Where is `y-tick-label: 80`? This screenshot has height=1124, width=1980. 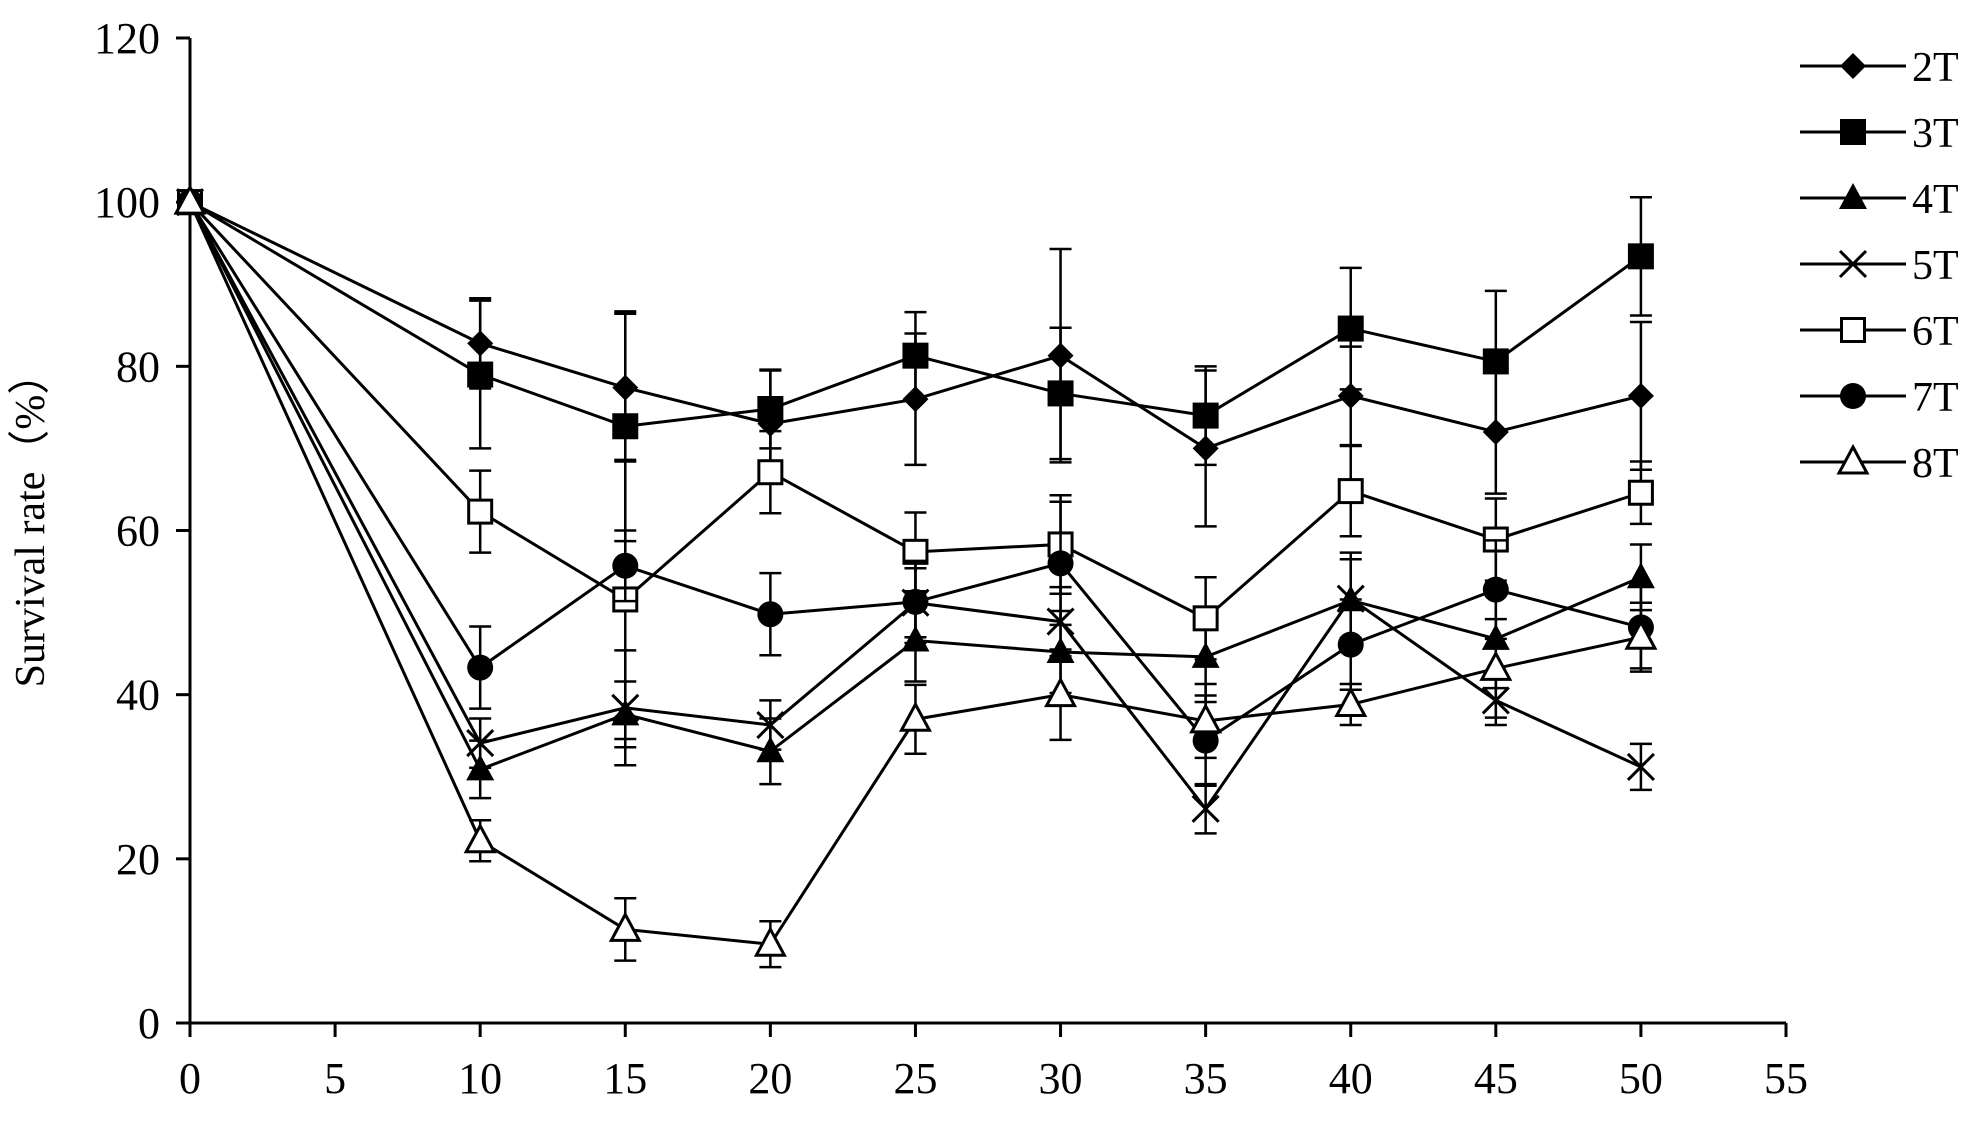
y-tick-label: 80 is located at coordinates (138, 366).